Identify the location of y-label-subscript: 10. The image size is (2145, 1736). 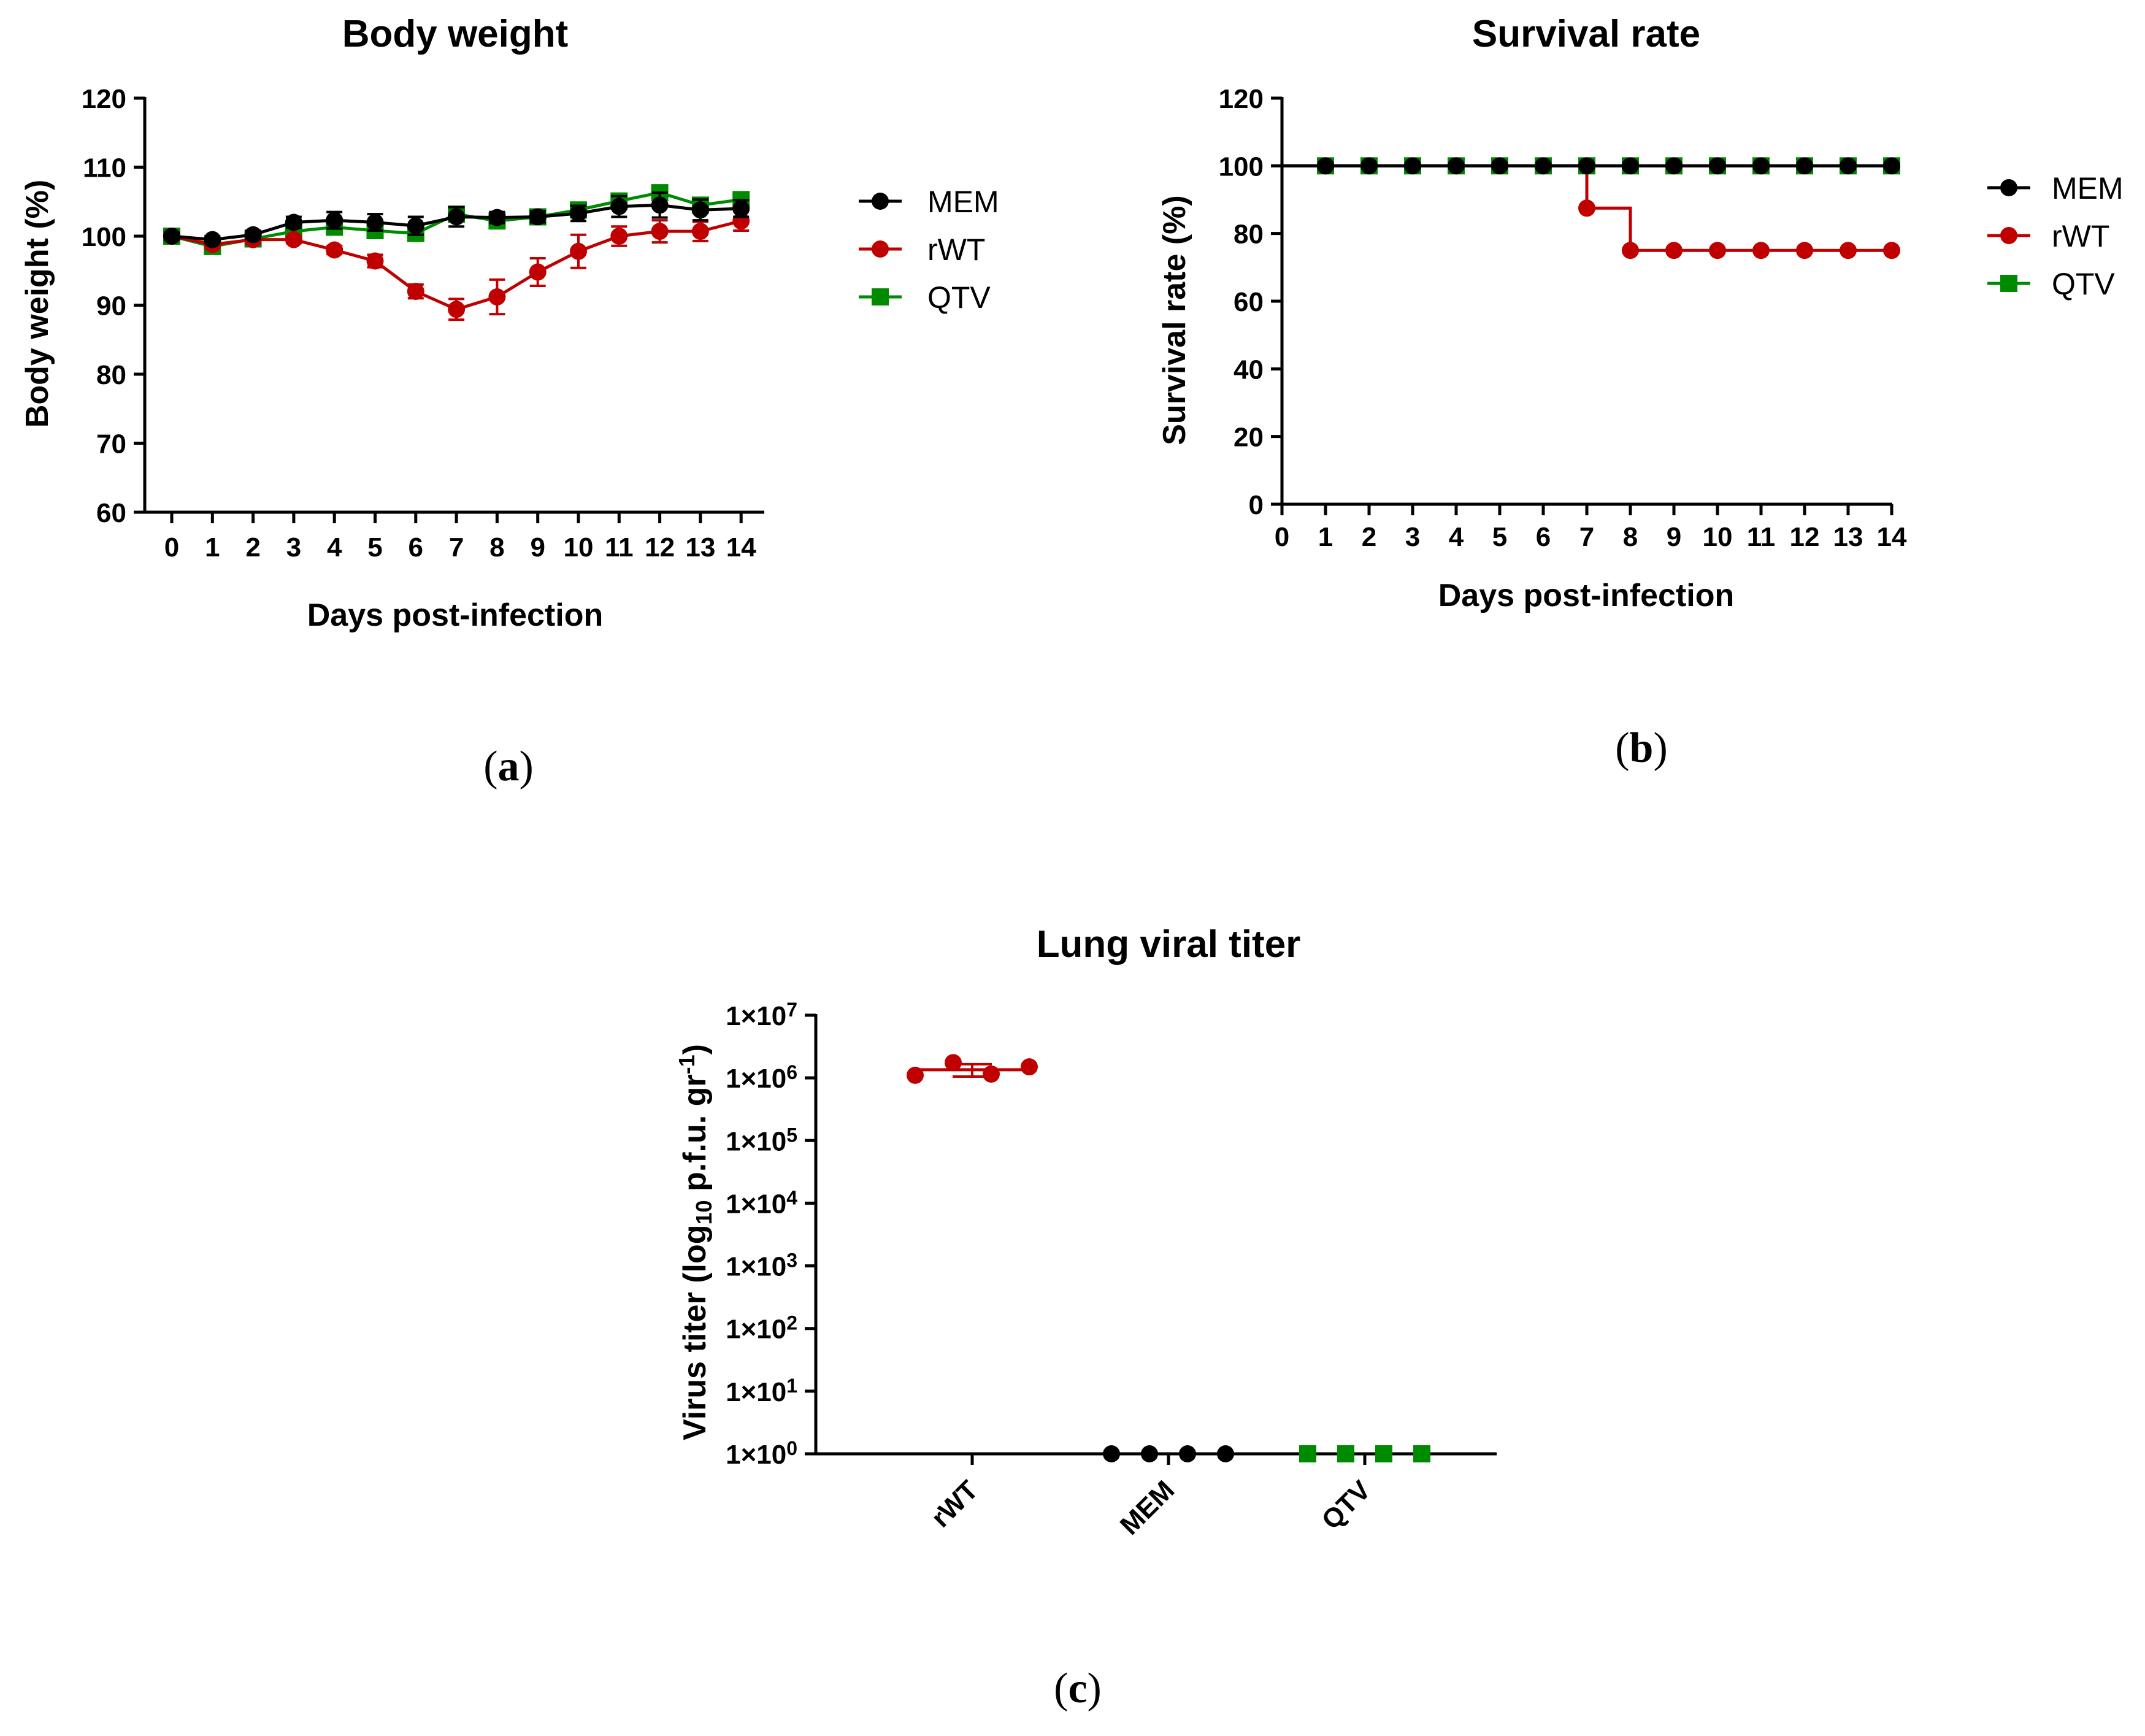
(703, 1212).